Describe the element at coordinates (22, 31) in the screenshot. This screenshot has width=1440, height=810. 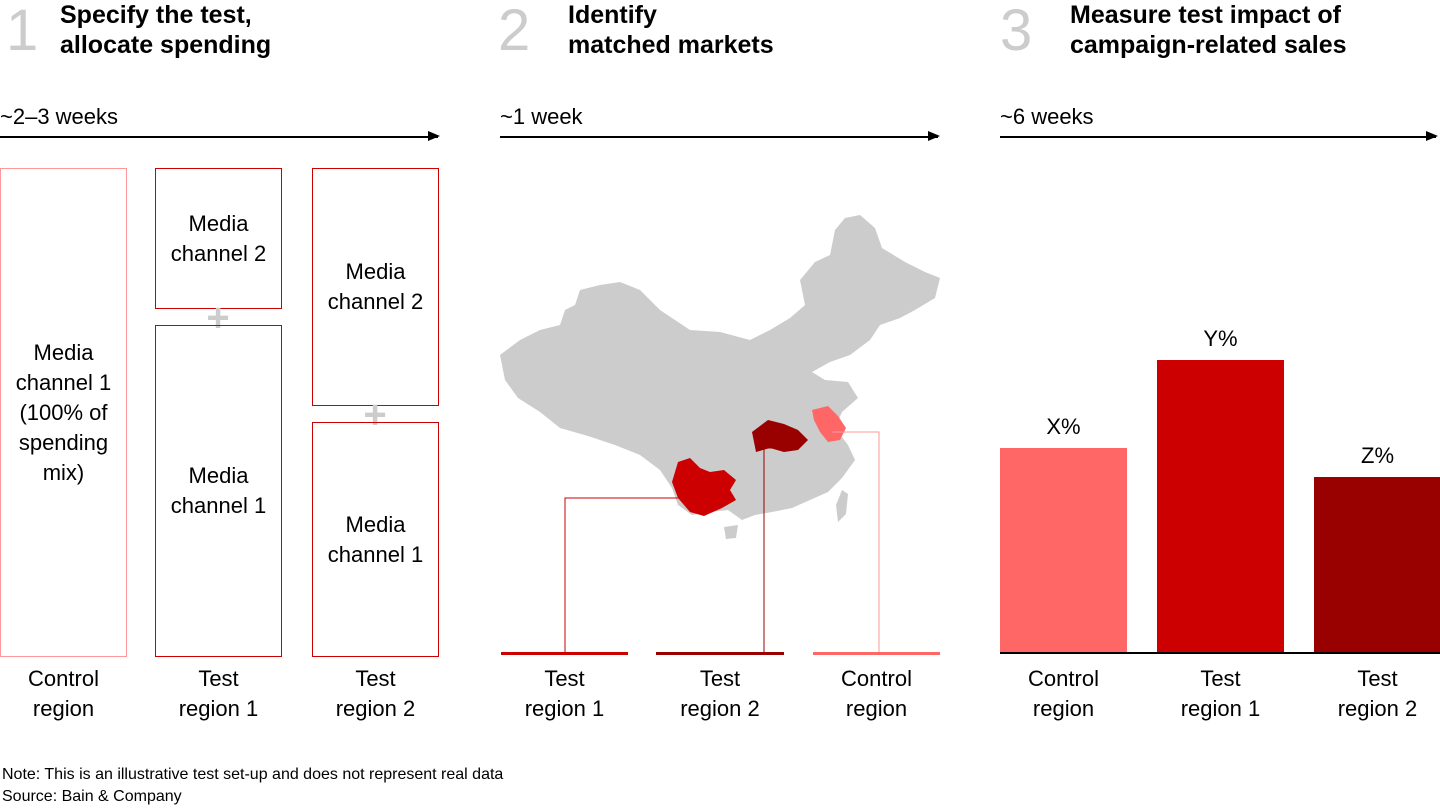
I see `step-1-number: 1` at that location.